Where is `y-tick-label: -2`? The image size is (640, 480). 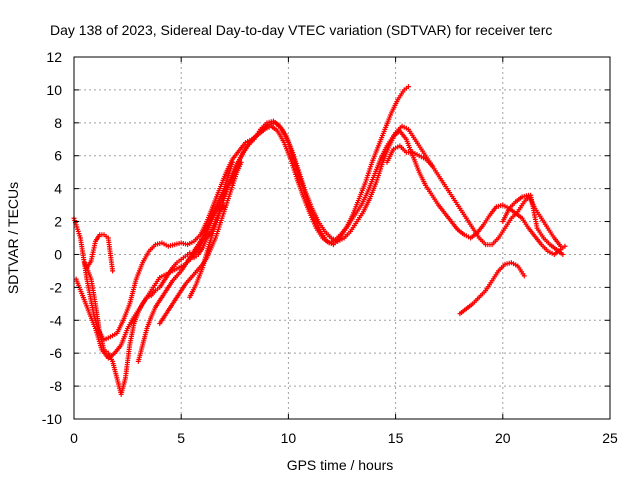
y-tick-label: -2 is located at coordinates (56, 287).